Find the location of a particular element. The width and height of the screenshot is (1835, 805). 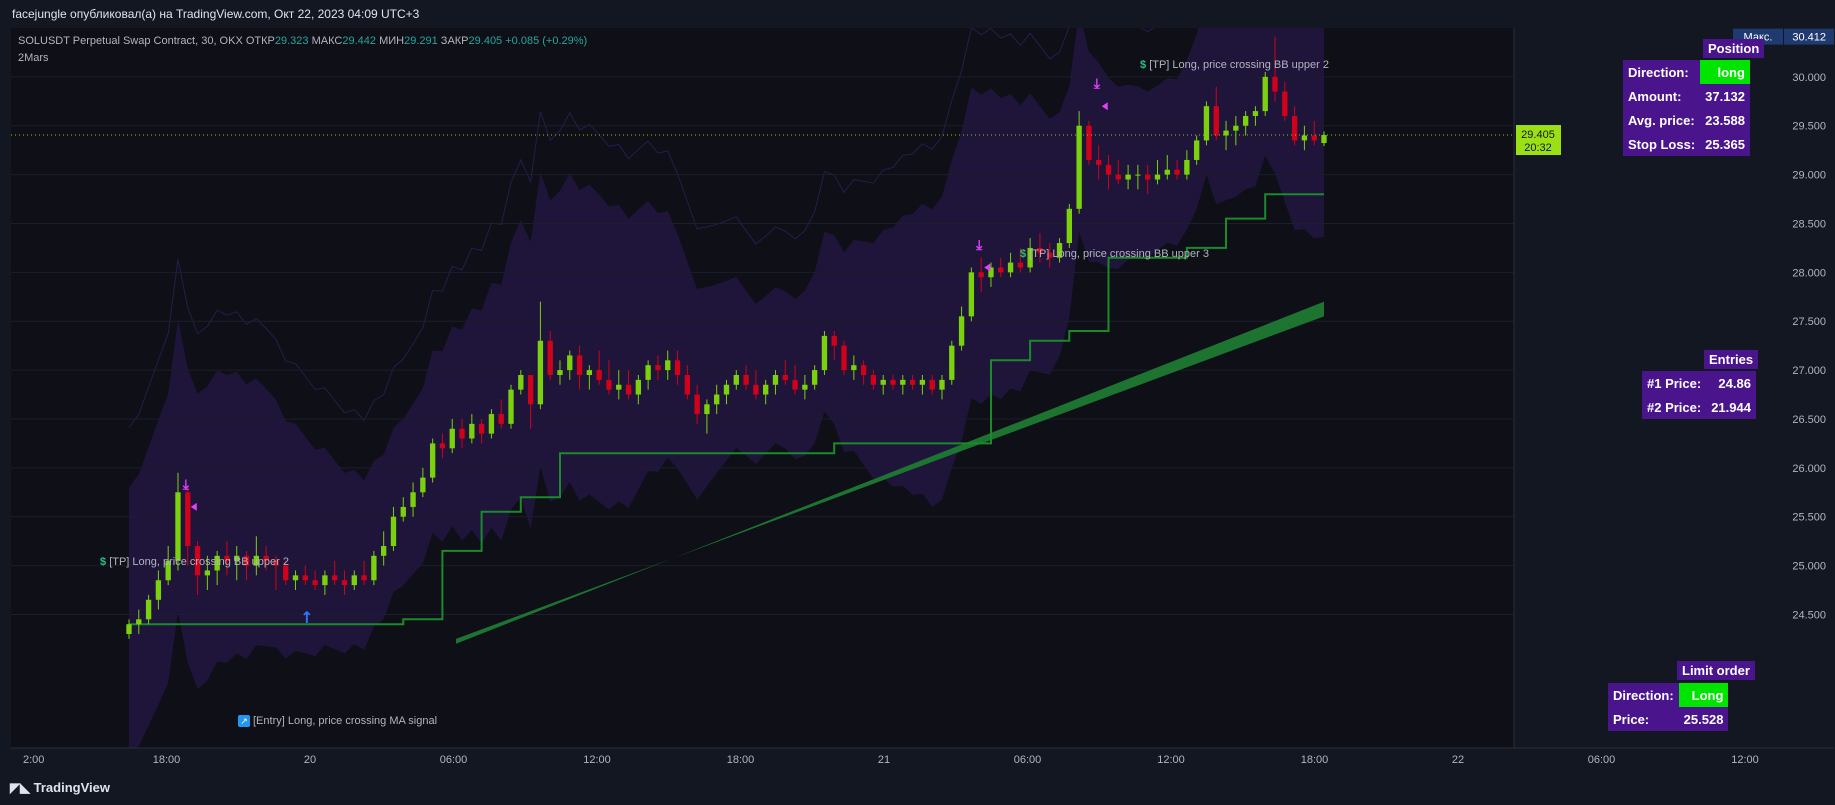

open-value: 29.323 is located at coordinates (291, 41).